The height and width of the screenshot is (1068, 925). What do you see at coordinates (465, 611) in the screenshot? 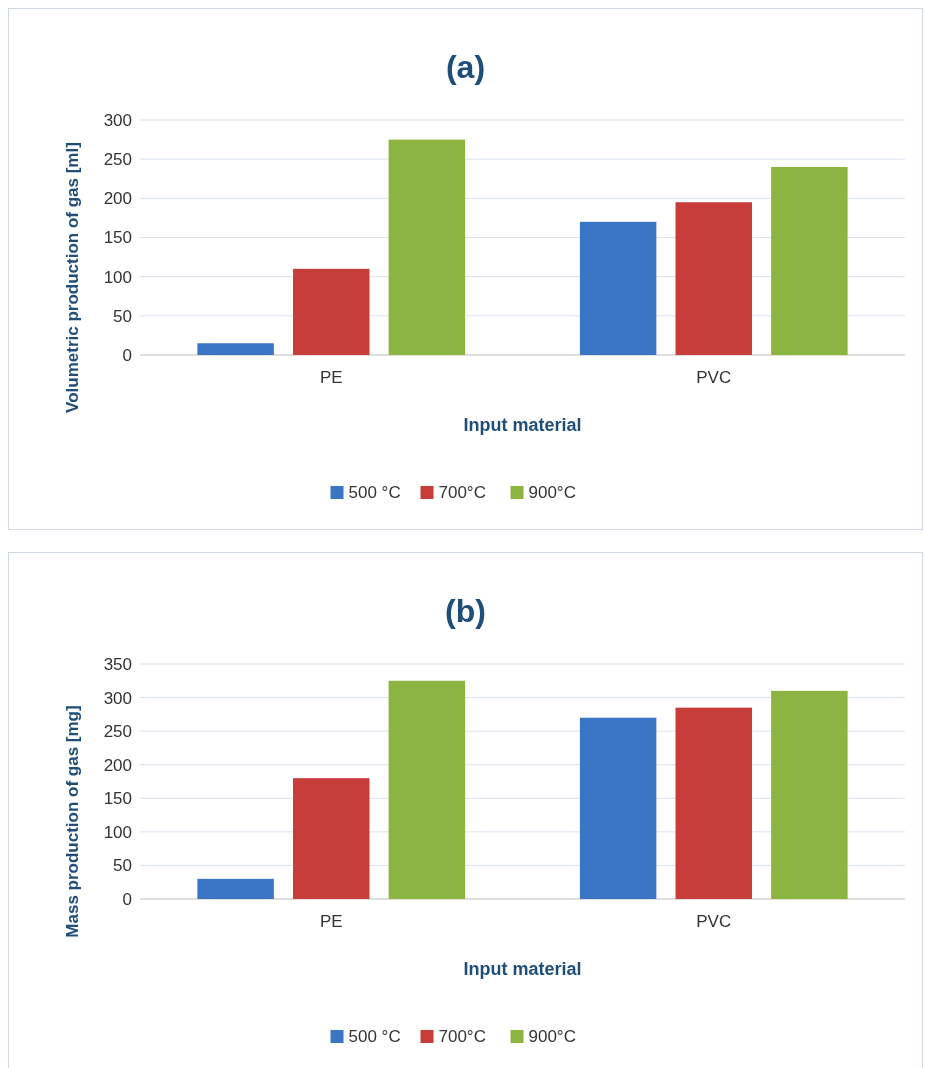
I see `chart-title: (b)` at bounding box center [465, 611].